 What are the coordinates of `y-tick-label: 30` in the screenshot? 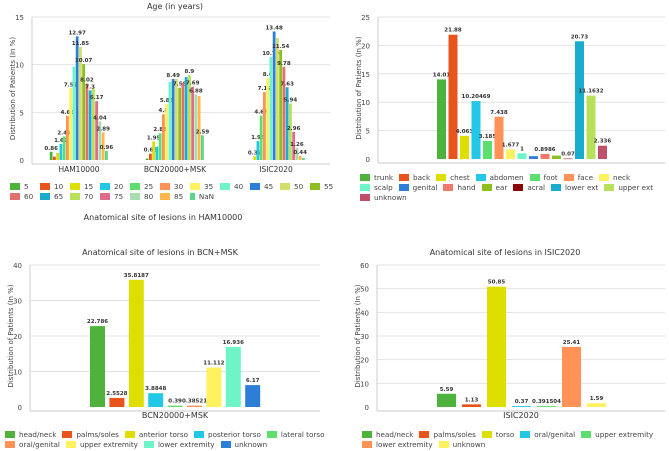 It's located at (17, 302).